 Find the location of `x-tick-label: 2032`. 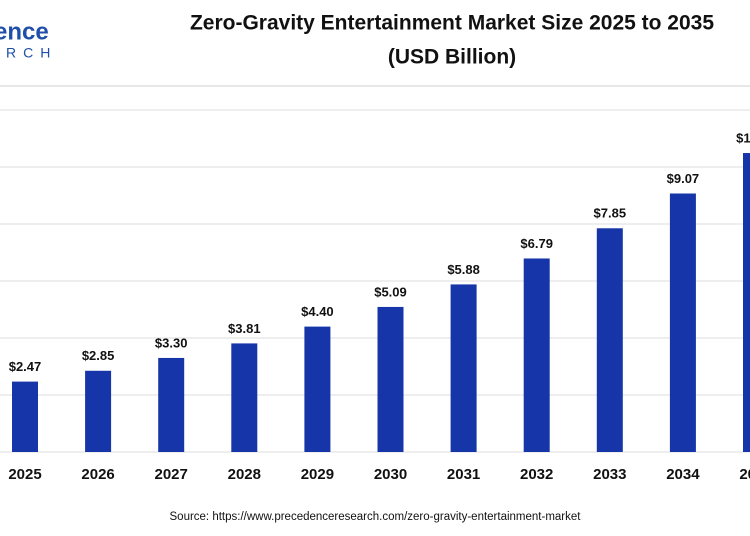

x-tick-label: 2032 is located at coordinates (536, 474).